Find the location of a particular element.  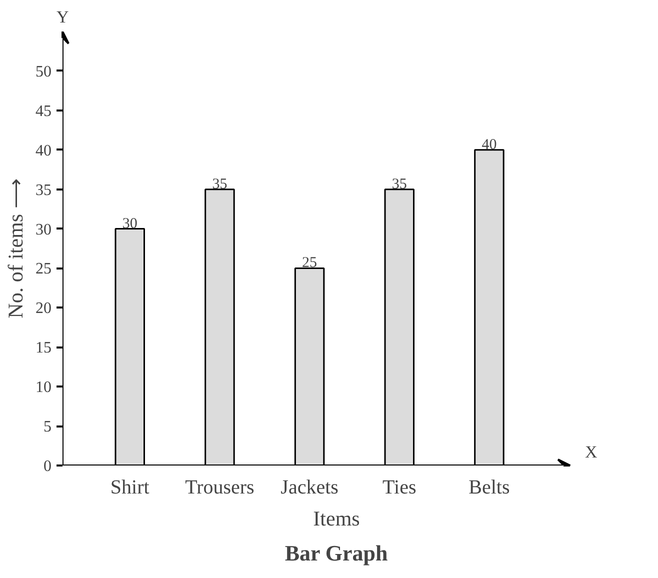

y-tick-label: 0 is located at coordinates (48, 466).